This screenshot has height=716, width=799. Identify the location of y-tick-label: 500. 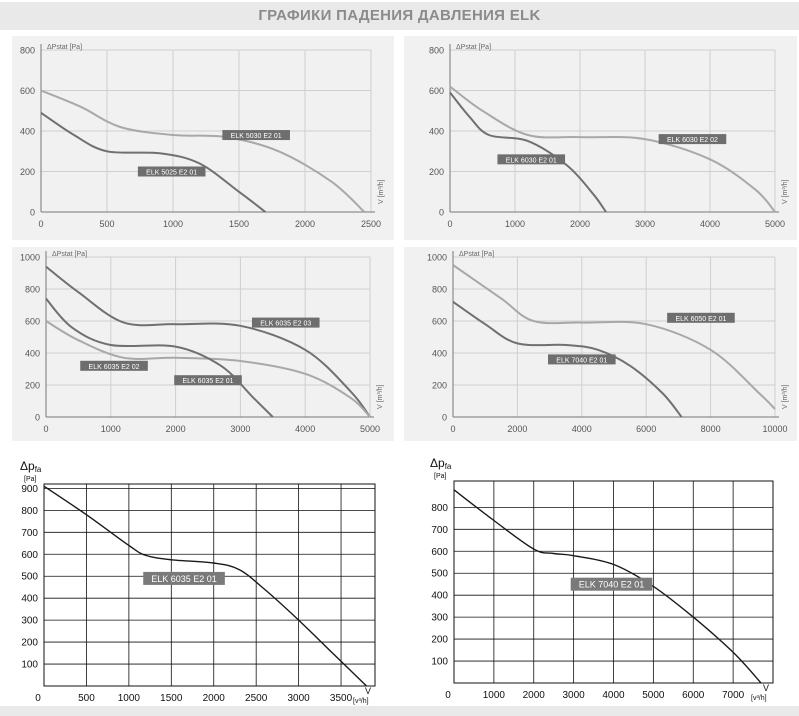
(29, 577).